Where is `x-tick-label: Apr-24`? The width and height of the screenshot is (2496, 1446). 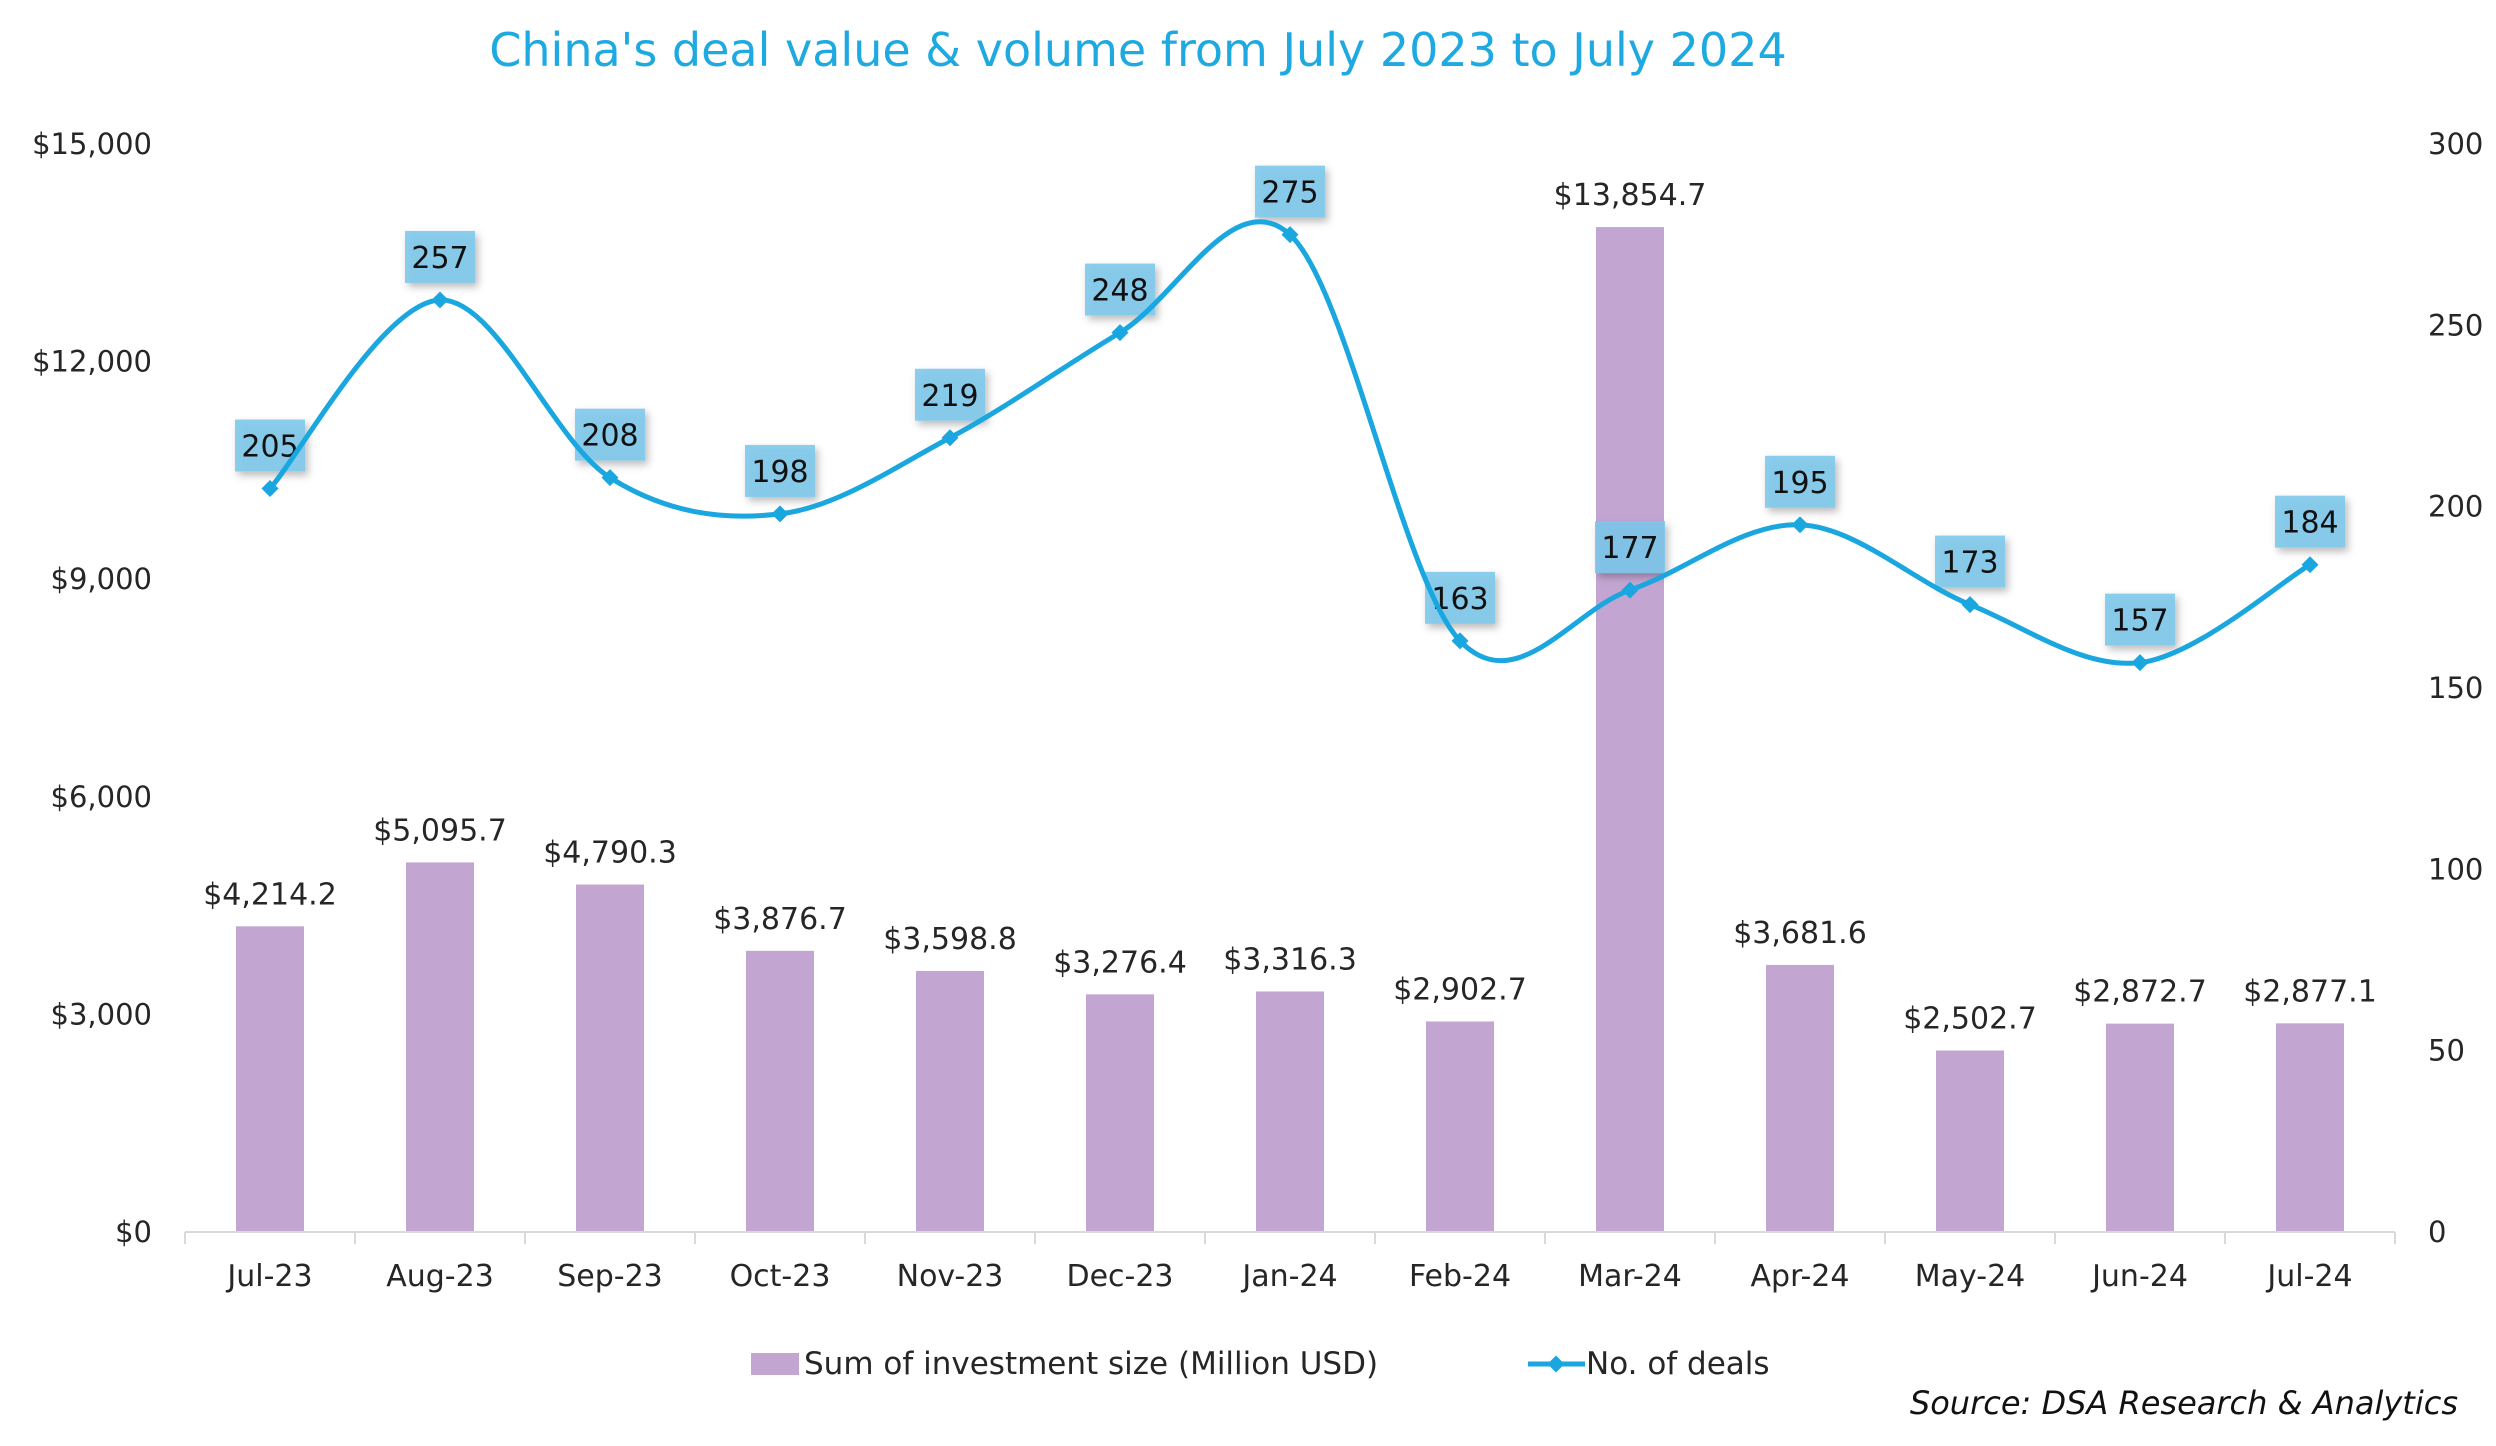
x-tick-label: Apr-24 is located at coordinates (1800, 1276).